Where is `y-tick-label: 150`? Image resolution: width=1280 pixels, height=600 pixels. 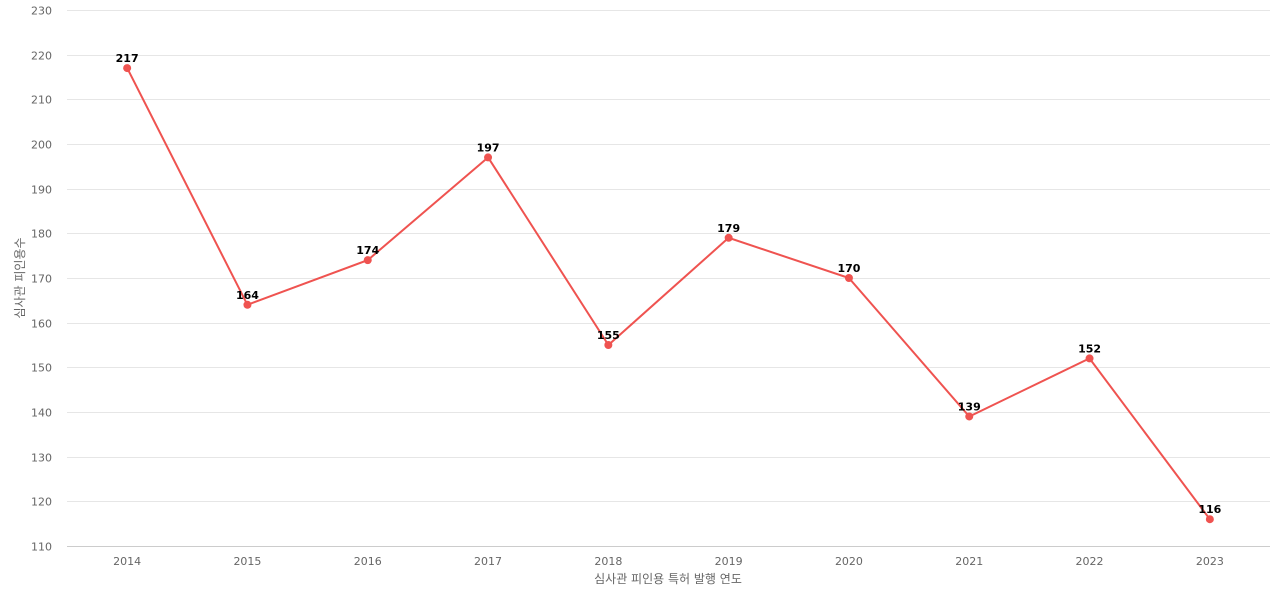 y-tick-label: 150 is located at coordinates (41, 368).